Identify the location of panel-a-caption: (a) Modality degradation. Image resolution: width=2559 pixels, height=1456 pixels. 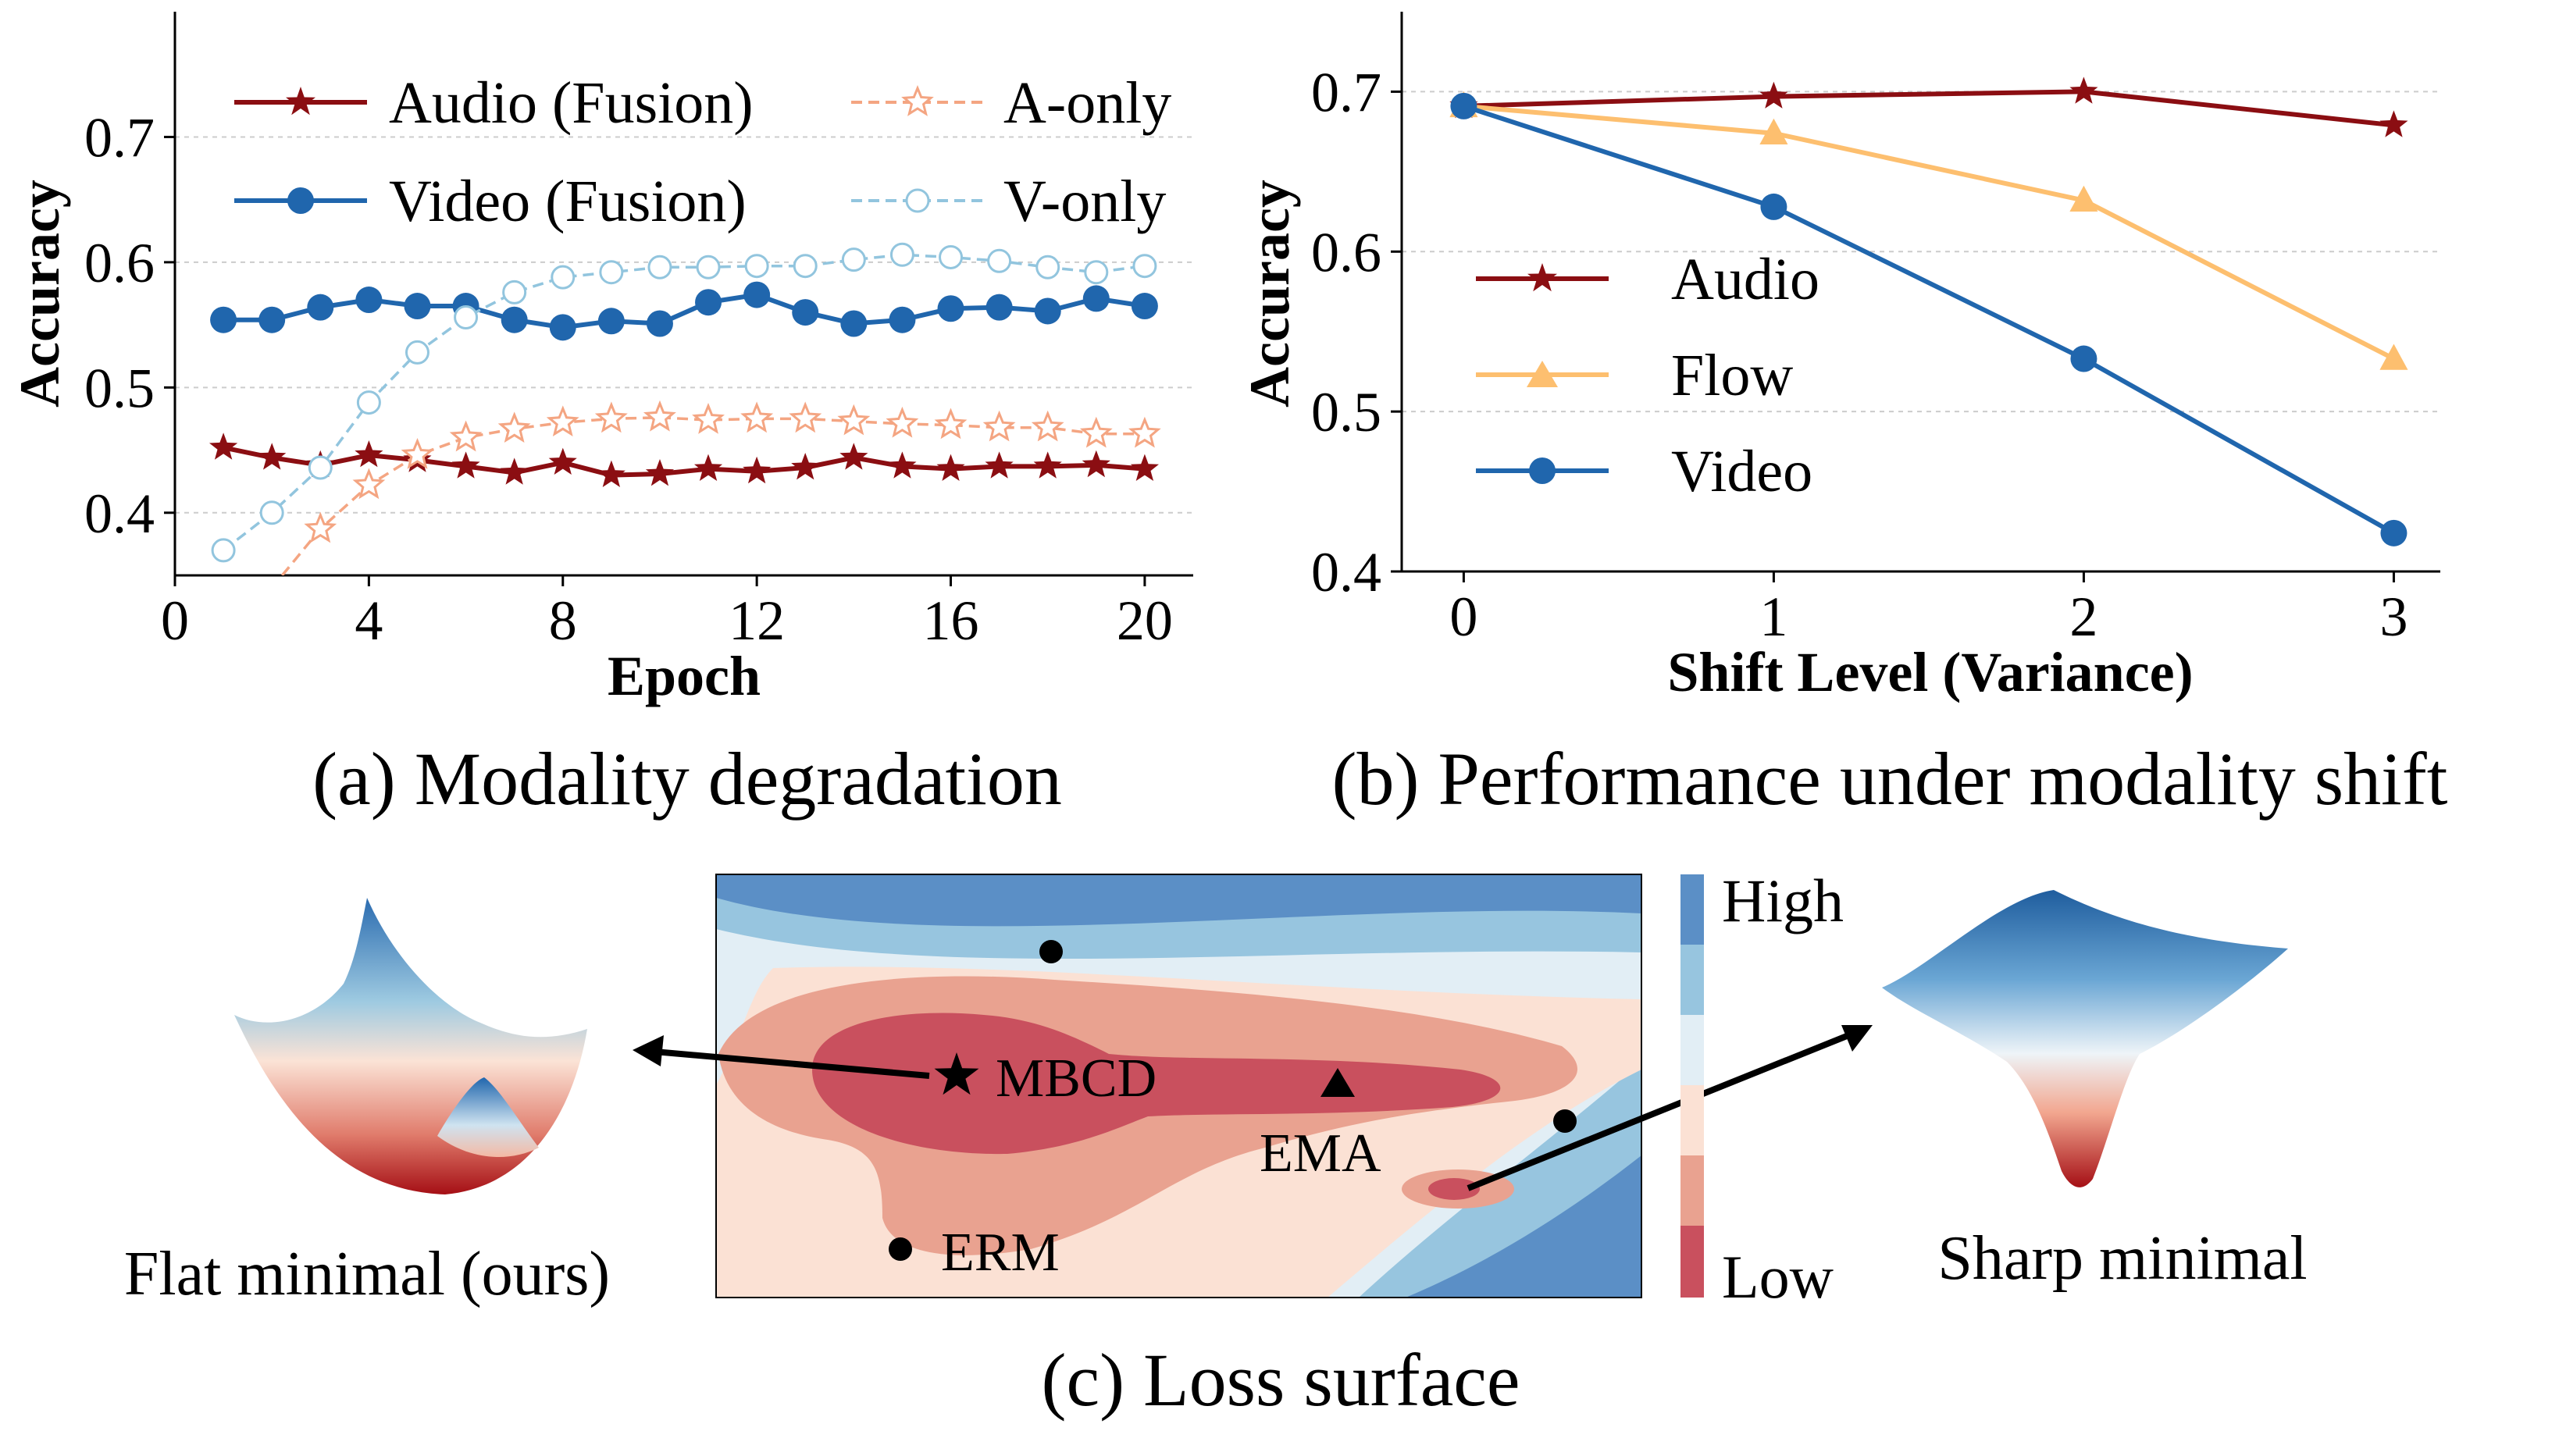
(687, 779).